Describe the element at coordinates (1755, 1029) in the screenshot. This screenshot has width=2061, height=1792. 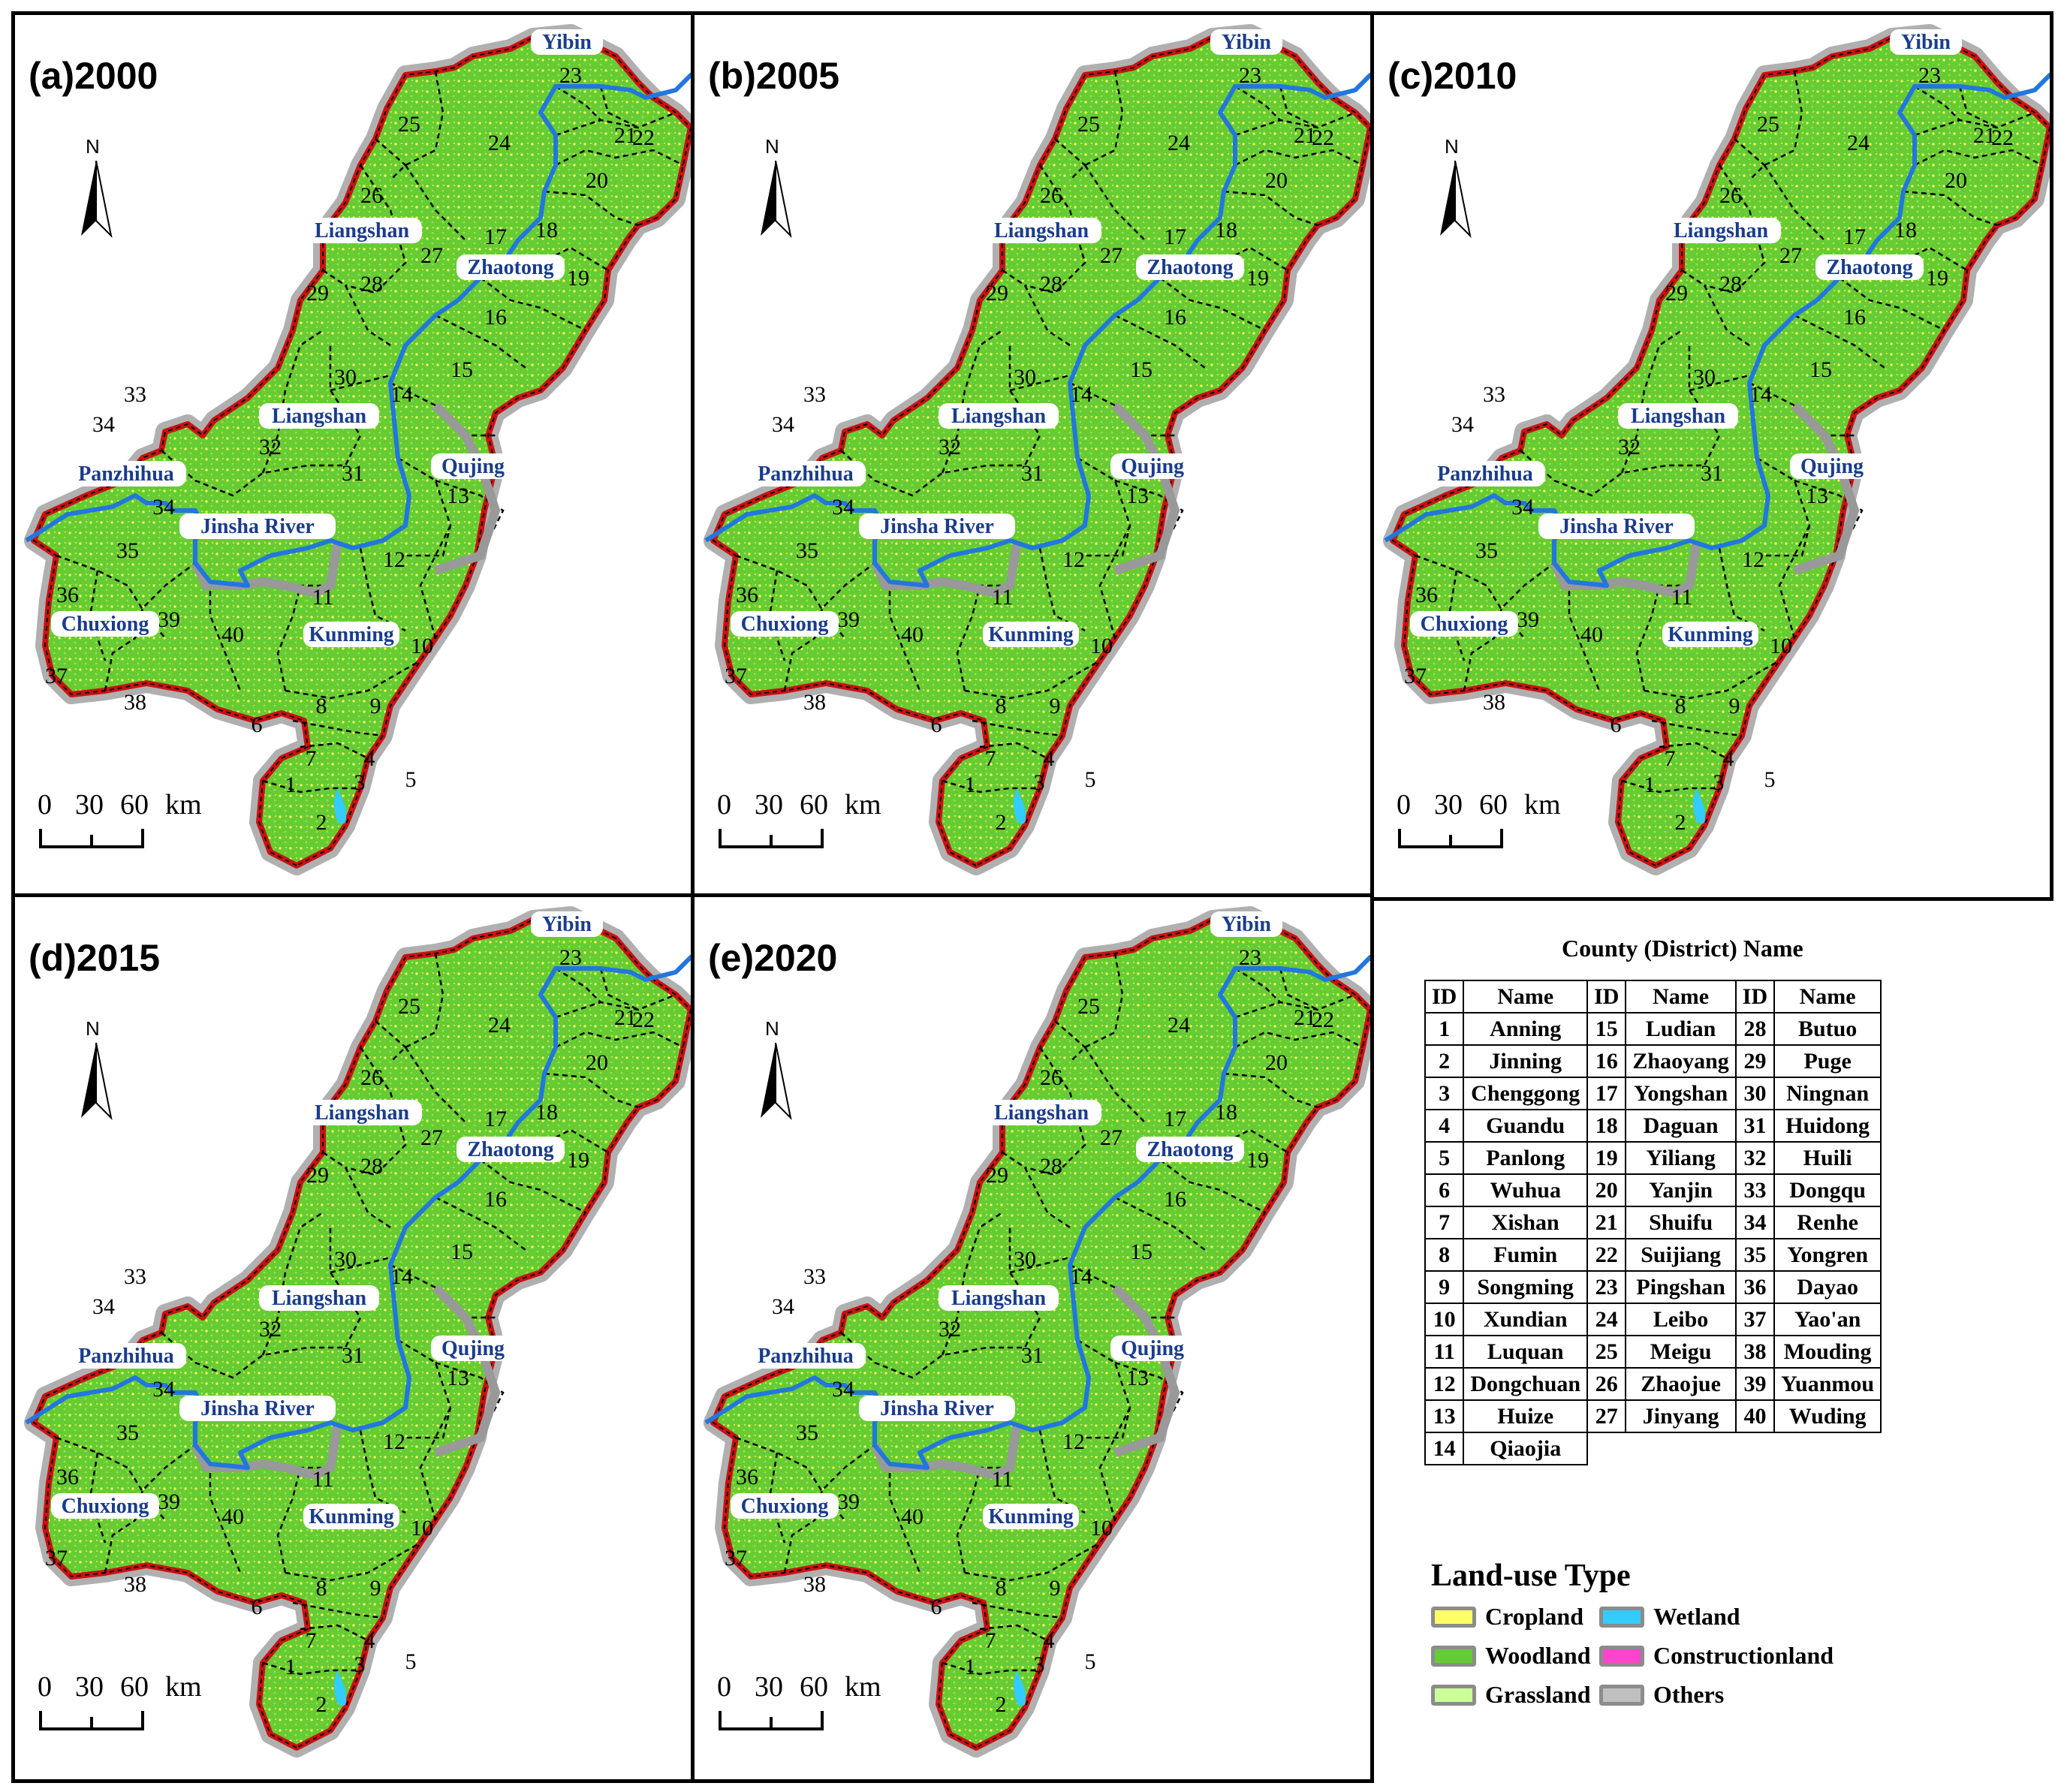
I see `table-cell-id: 28` at that location.